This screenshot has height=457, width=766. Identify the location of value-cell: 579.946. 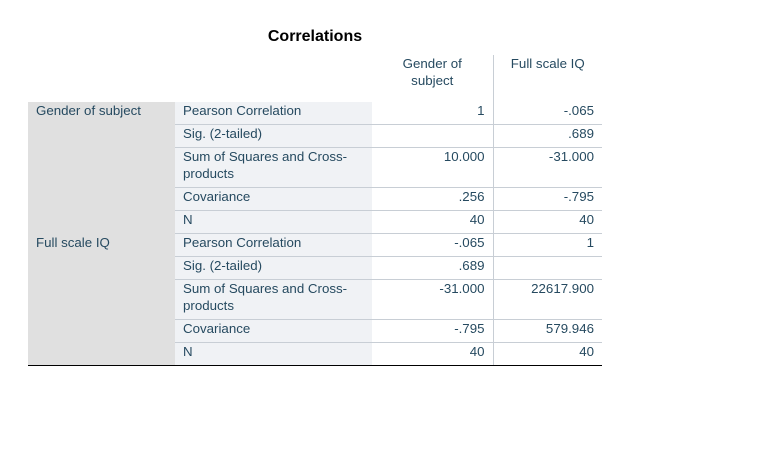
(547, 331).